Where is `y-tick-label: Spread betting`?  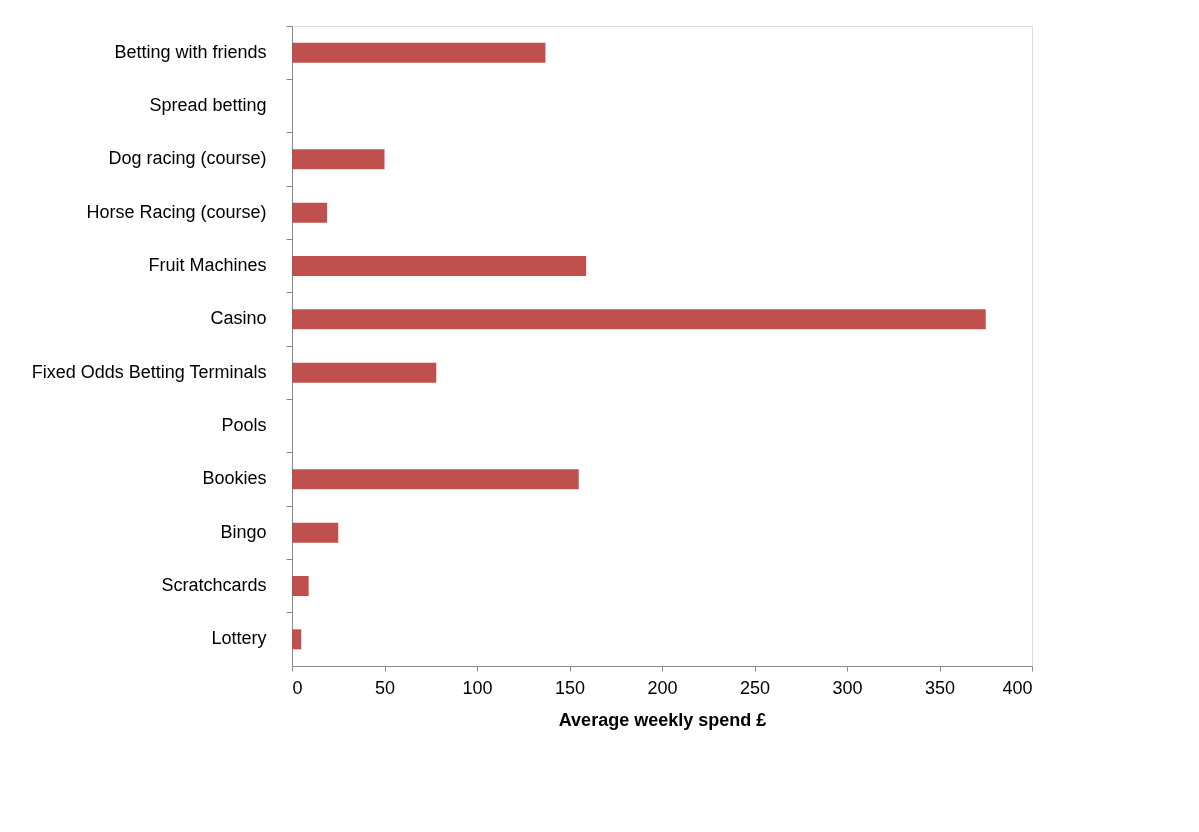
y-tick-label: Spread betting is located at coordinates (208, 105).